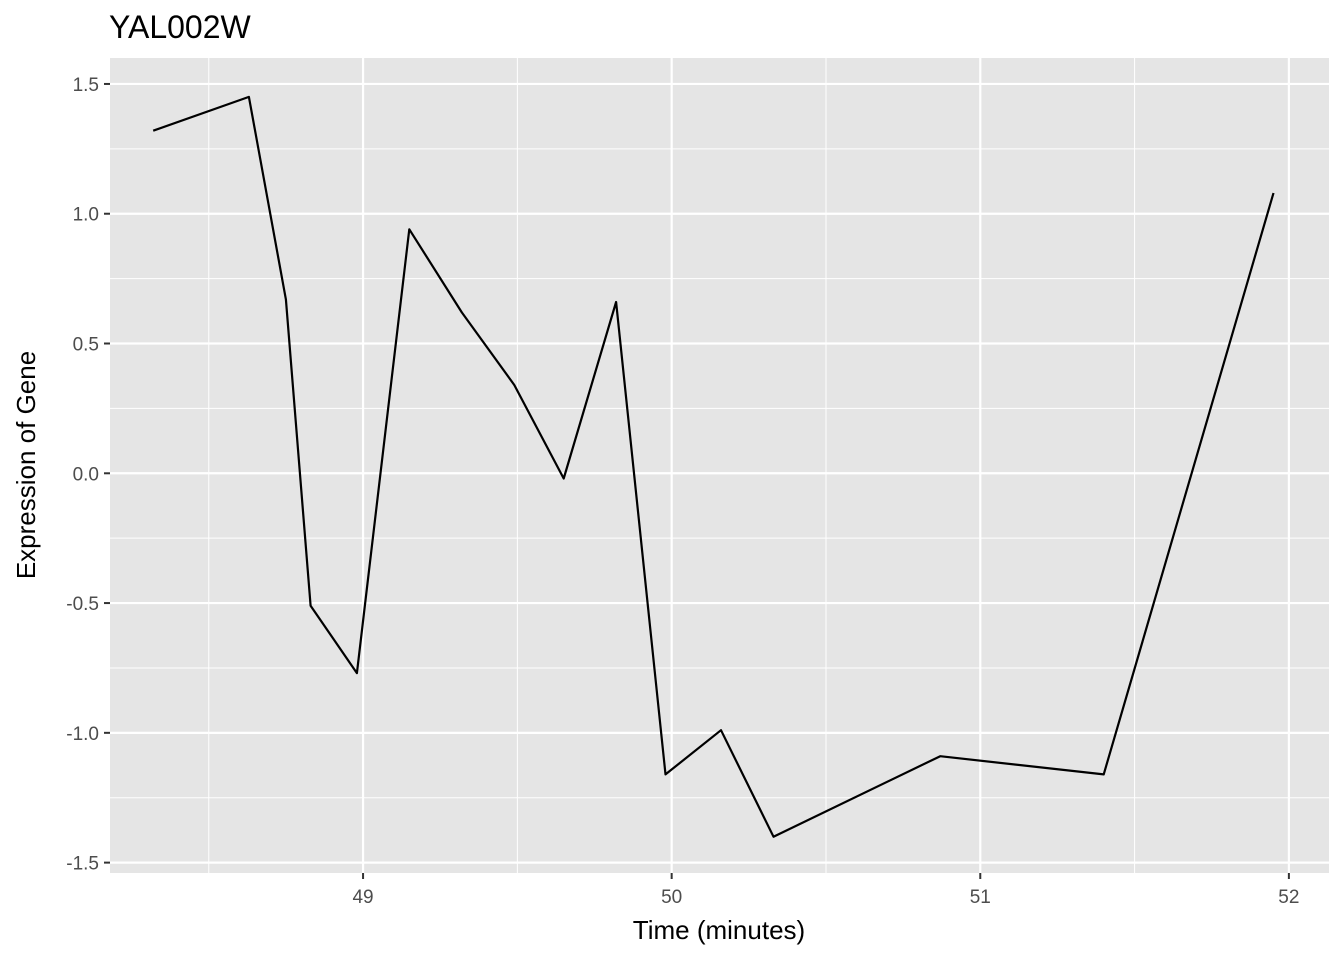 Image resolution: width=1344 pixels, height=960 pixels. I want to click on x-tick-label: 51, so click(980, 897).